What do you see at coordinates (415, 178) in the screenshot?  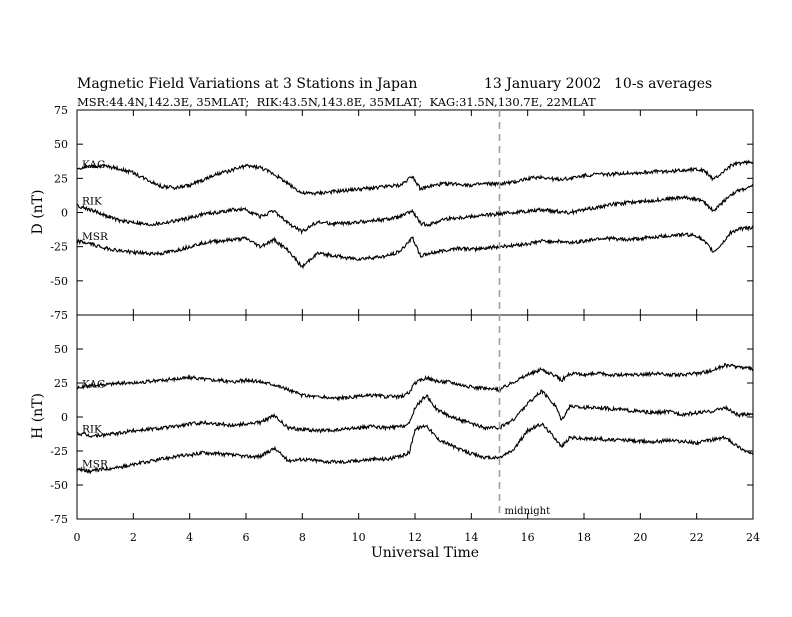 I see `d-series-kag` at bounding box center [415, 178].